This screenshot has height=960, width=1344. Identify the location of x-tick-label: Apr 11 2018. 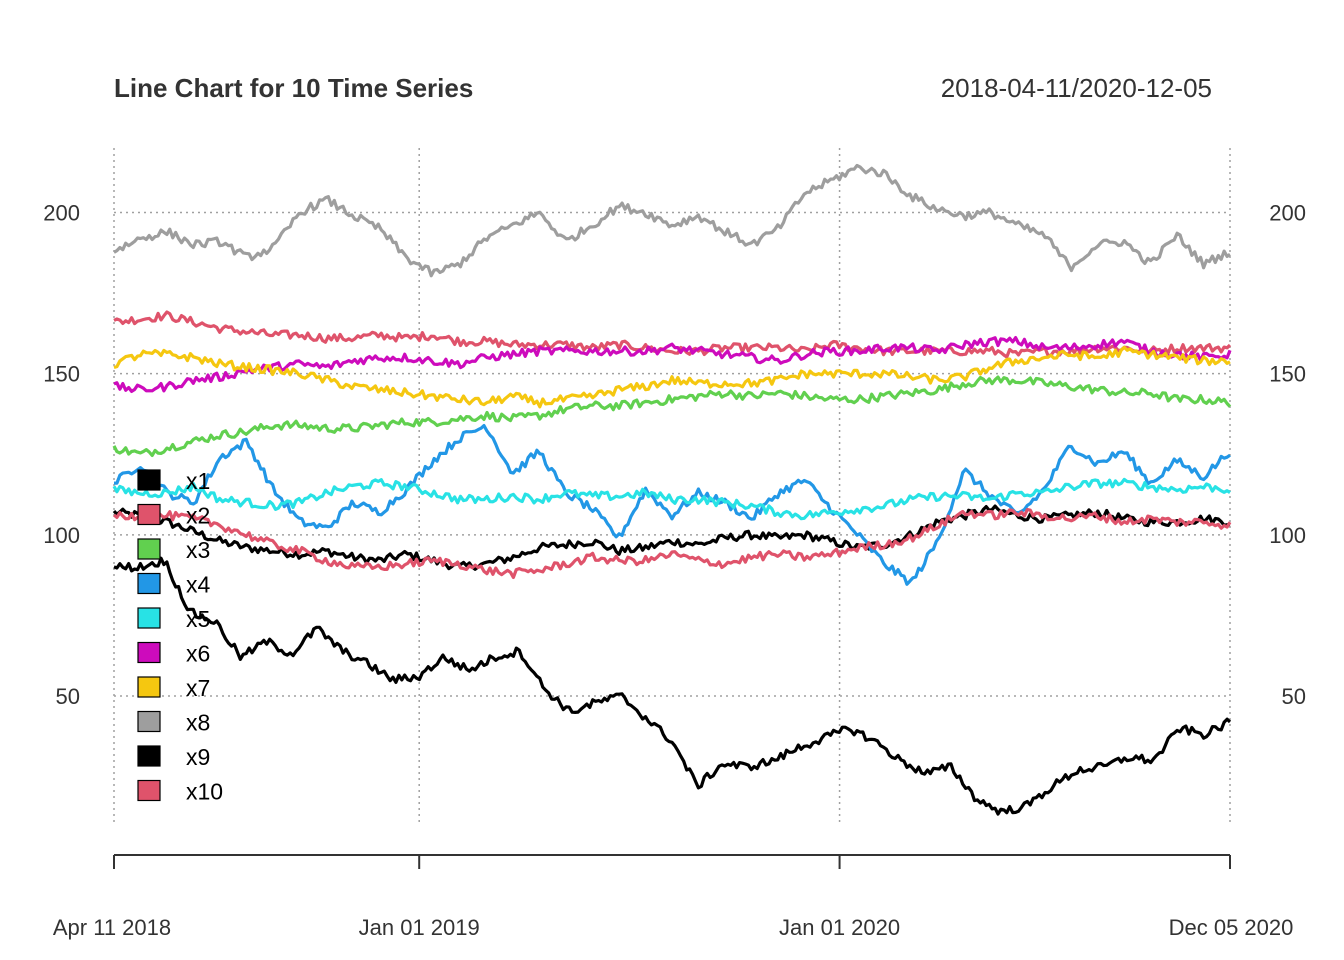
(112, 927).